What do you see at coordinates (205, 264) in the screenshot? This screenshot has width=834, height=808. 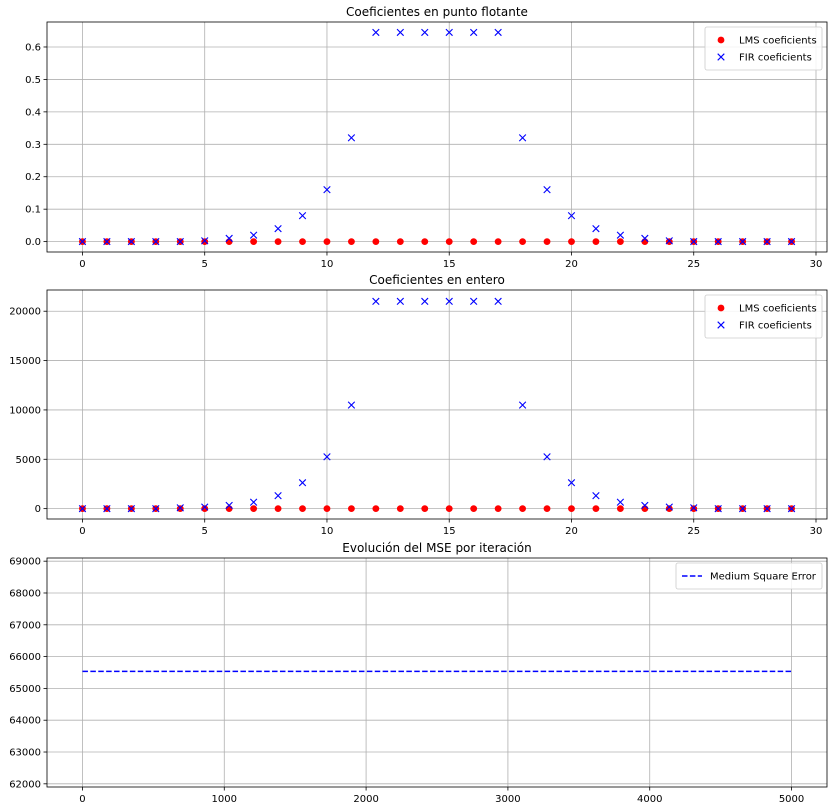 I see `x-tick-label: 5` at bounding box center [205, 264].